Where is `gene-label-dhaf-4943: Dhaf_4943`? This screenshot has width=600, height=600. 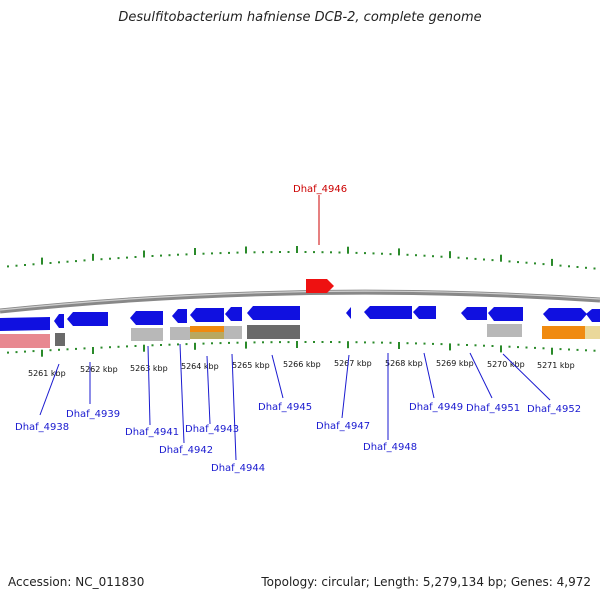 gene-label-dhaf-4943: Dhaf_4943 is located at coordinates (212, 429).